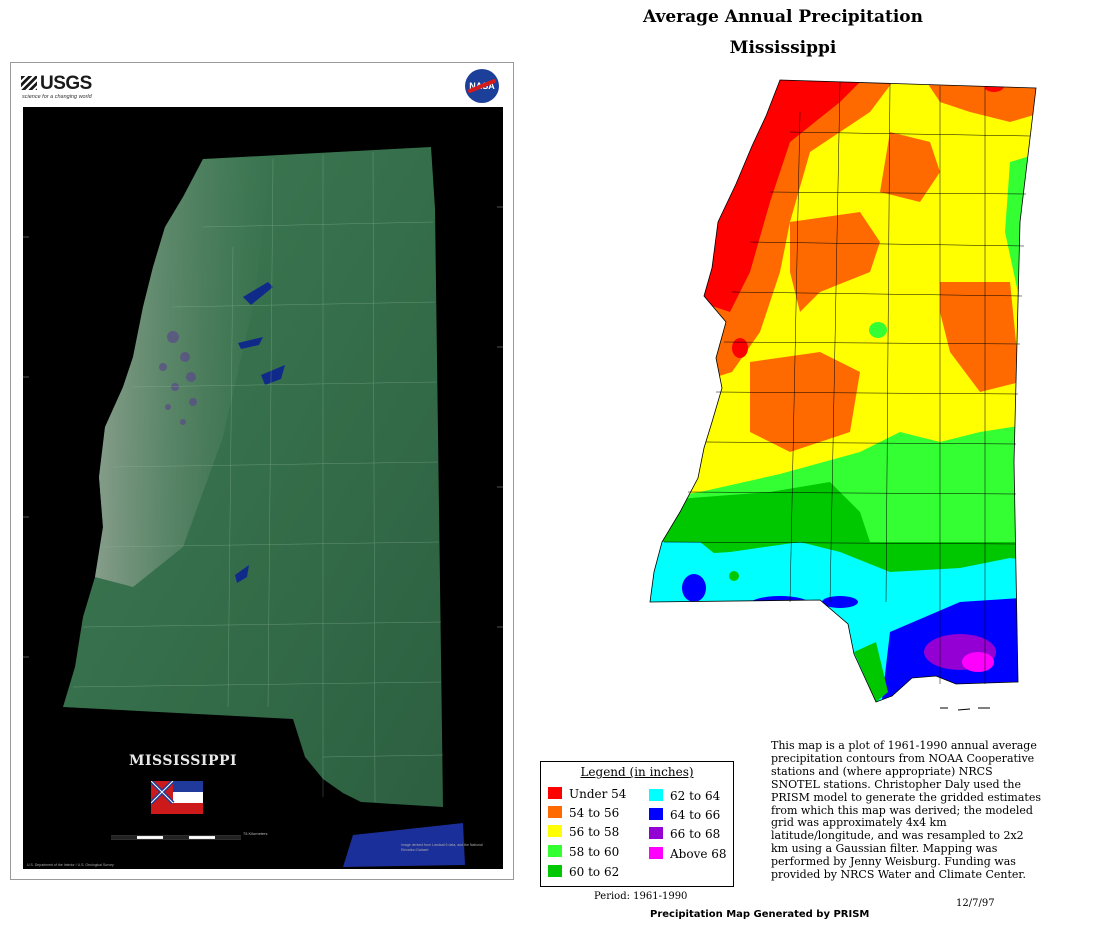 This screenshot has width=1100, height=940. I want to click on legend-item-62-64: 62 to 64, so click(684, 796).